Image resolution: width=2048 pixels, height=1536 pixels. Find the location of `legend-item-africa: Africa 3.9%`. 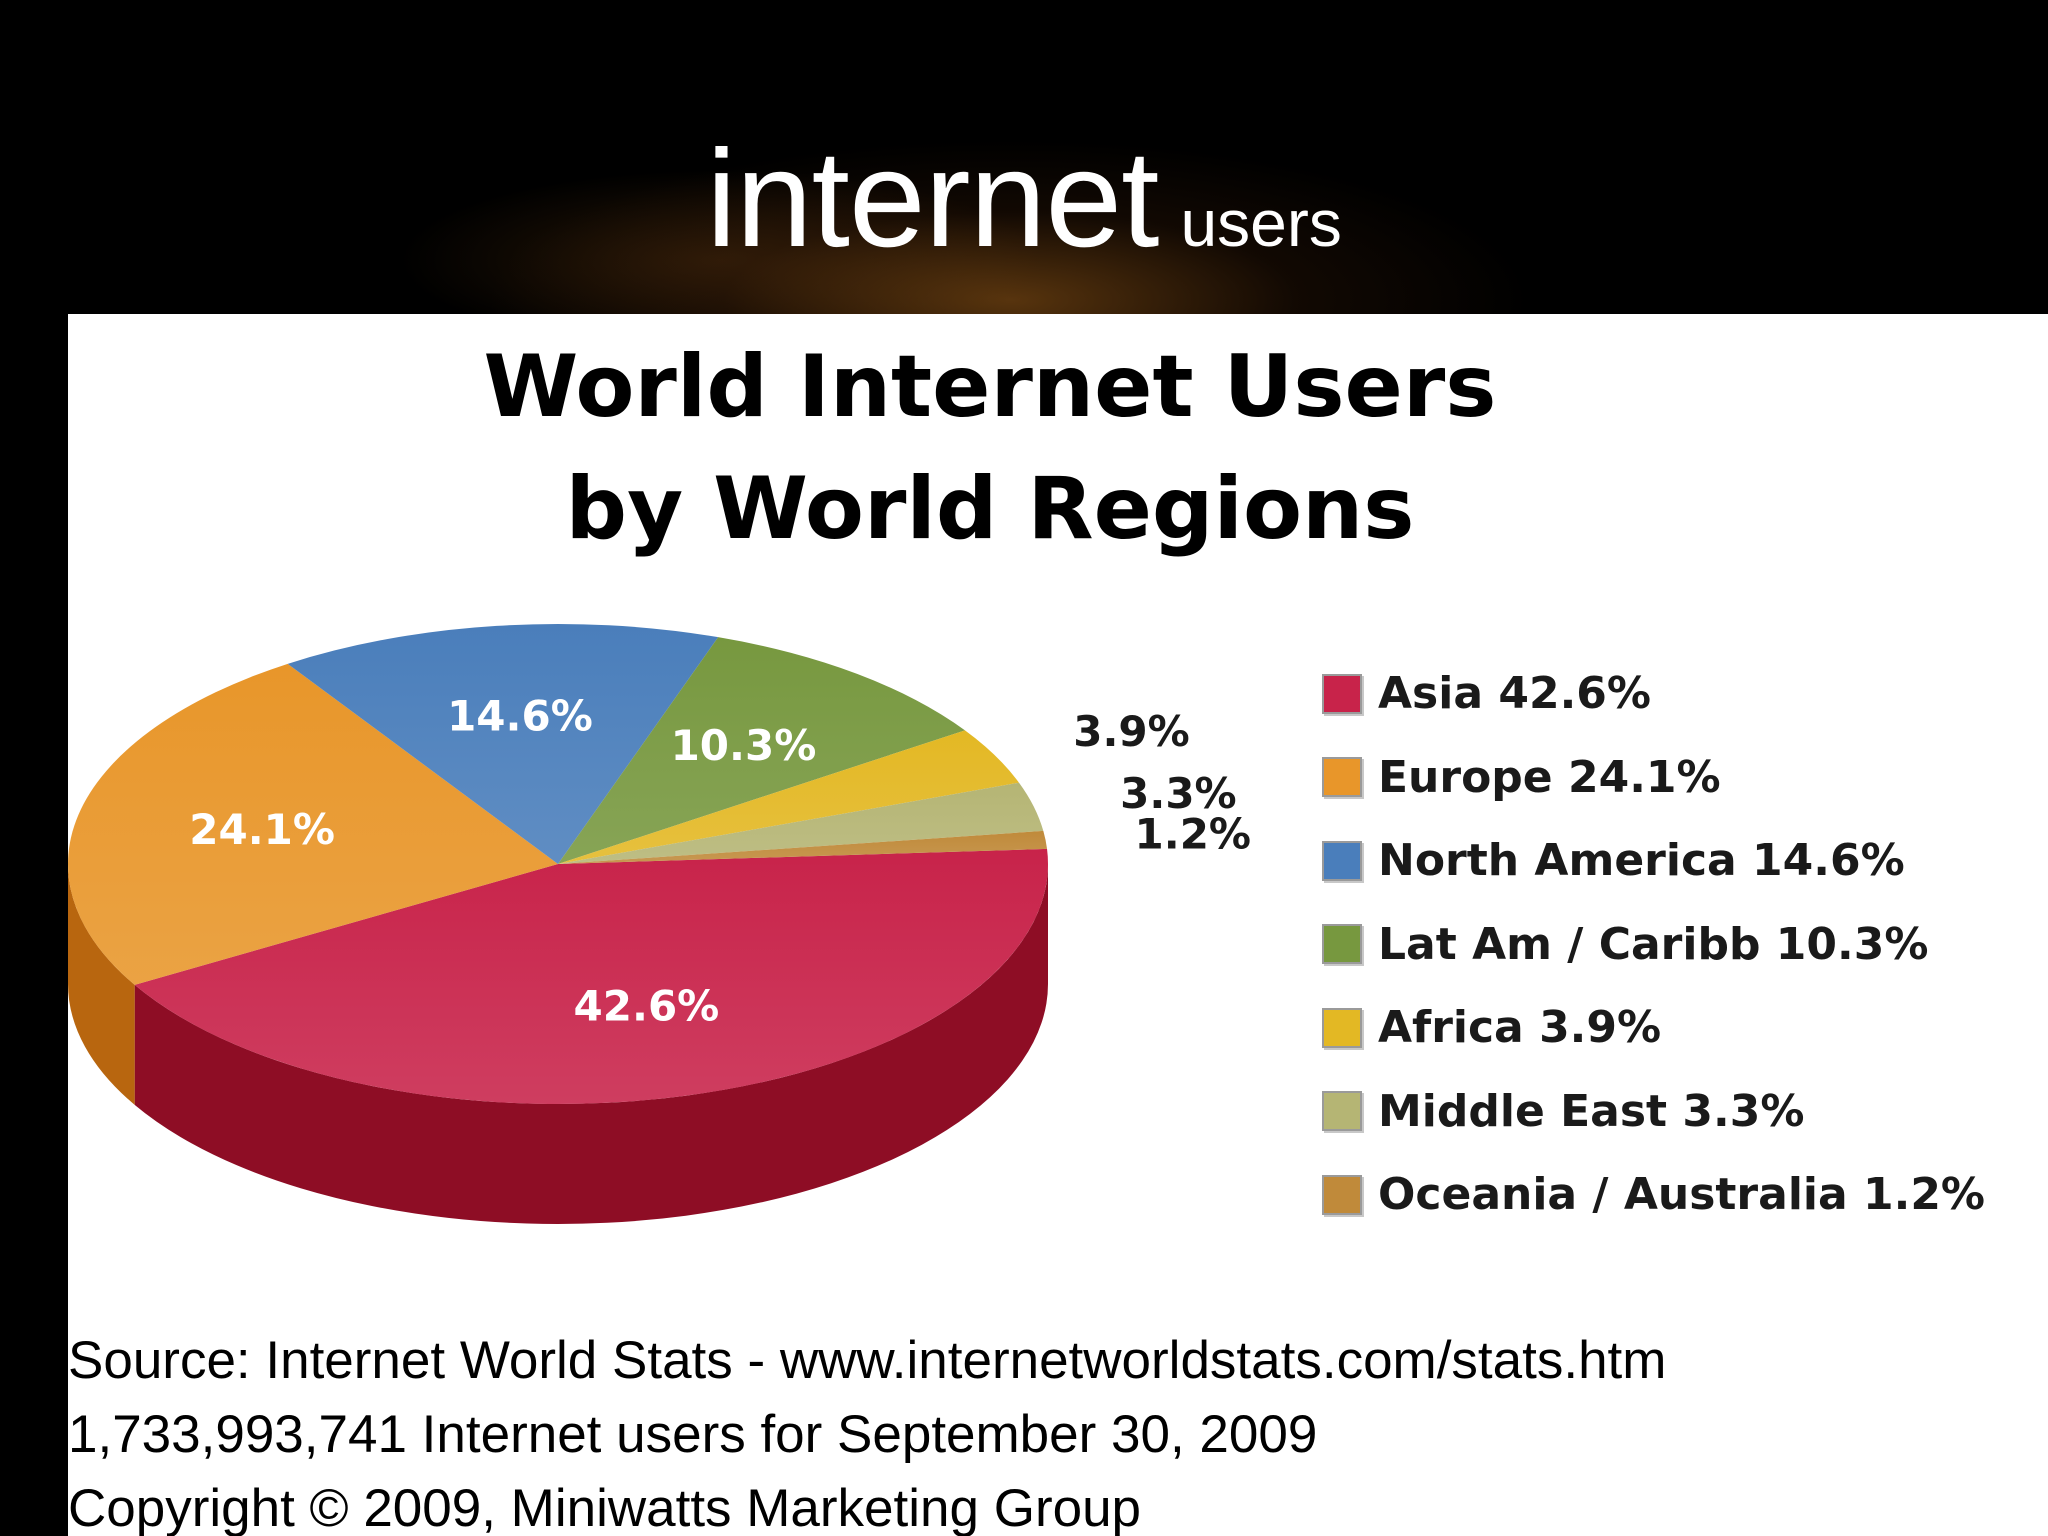

legend-item-africa: Africa 3.9% is located at coordinates (1653, 1028).